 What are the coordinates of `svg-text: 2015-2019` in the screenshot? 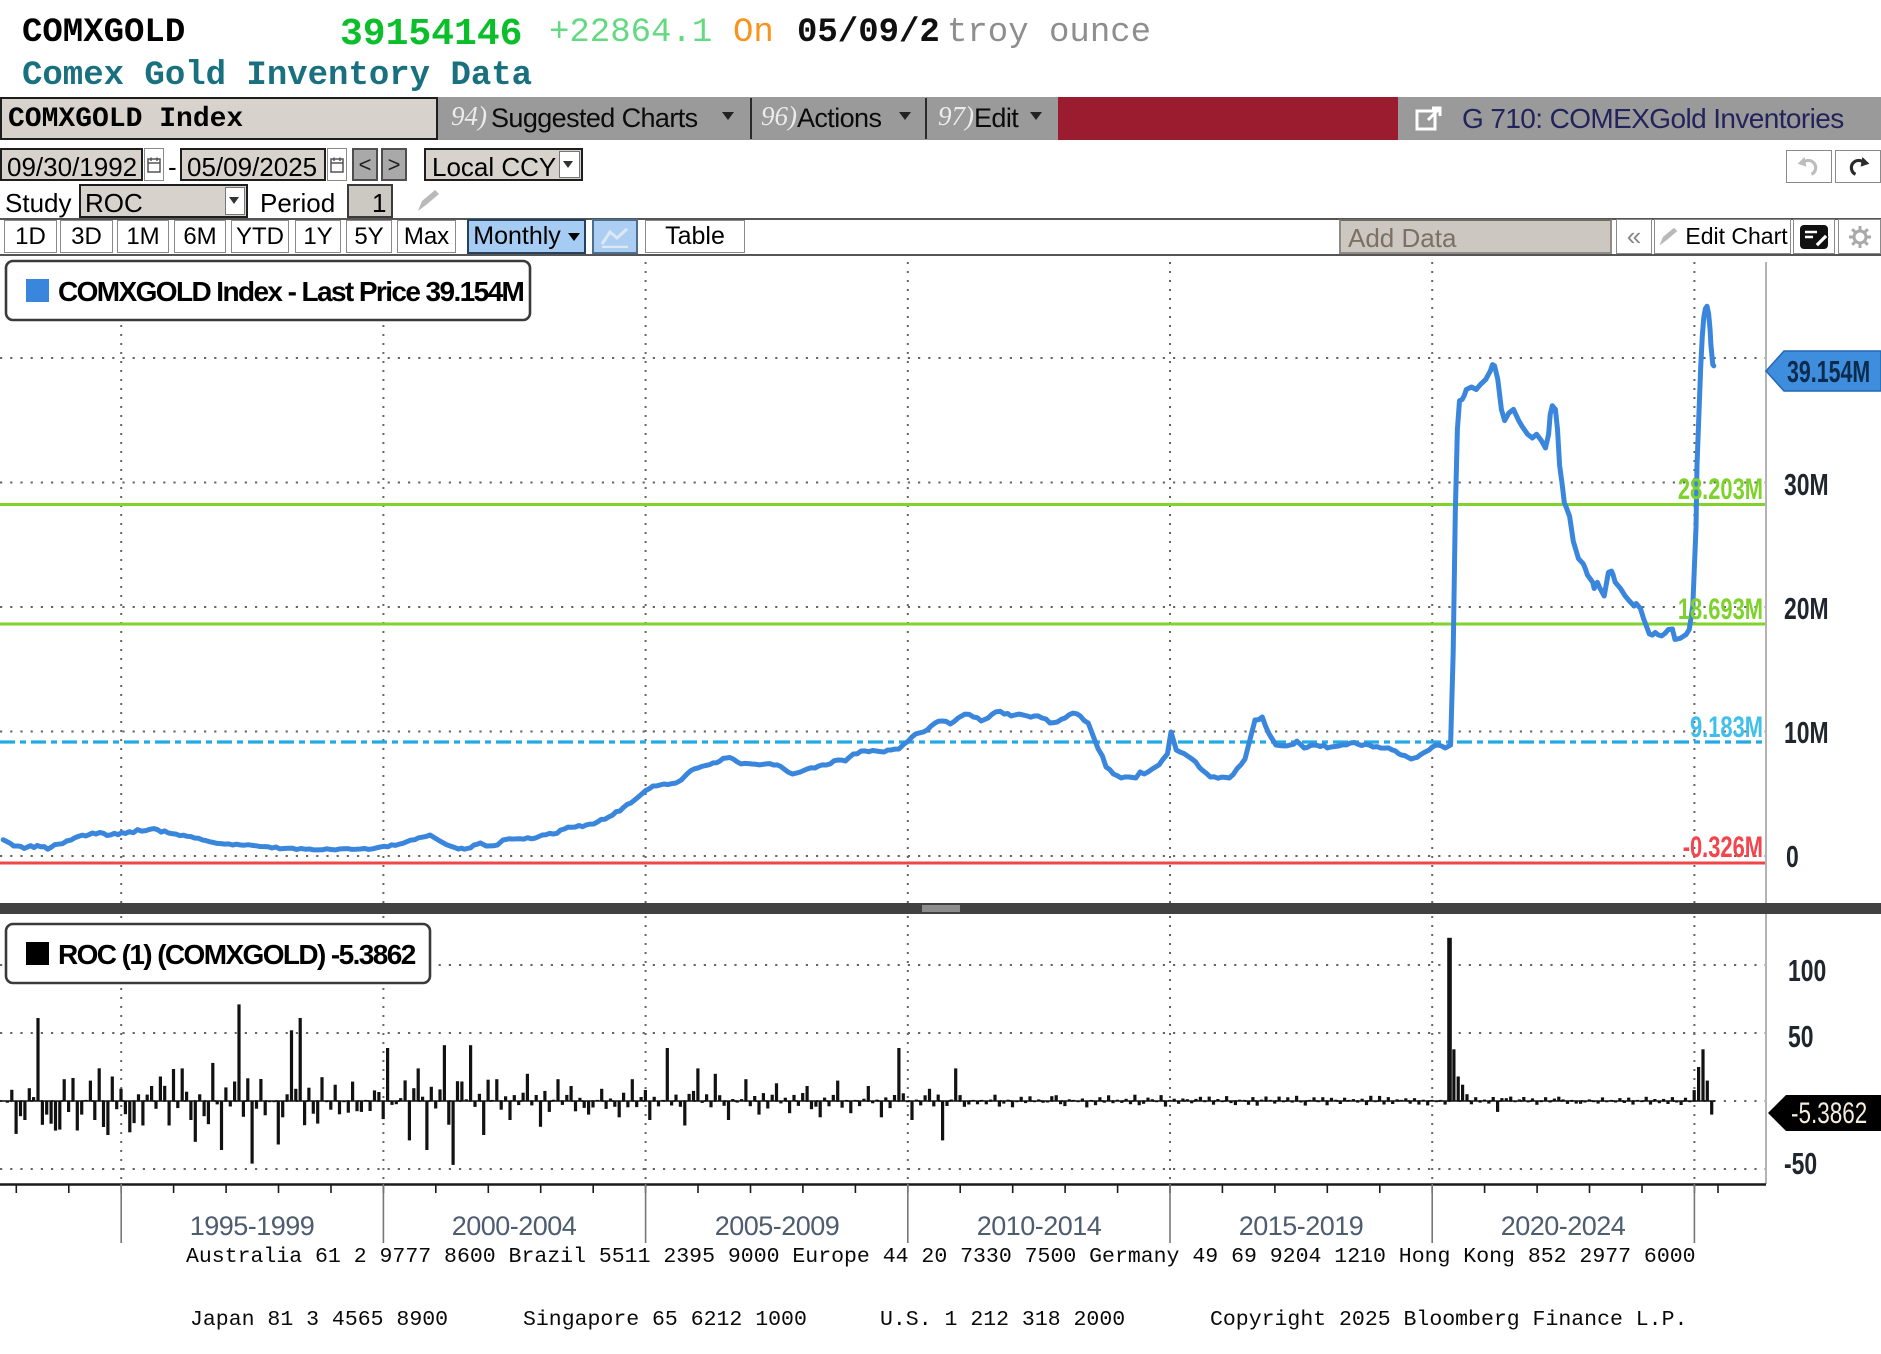 It's located at (1301, 1226).